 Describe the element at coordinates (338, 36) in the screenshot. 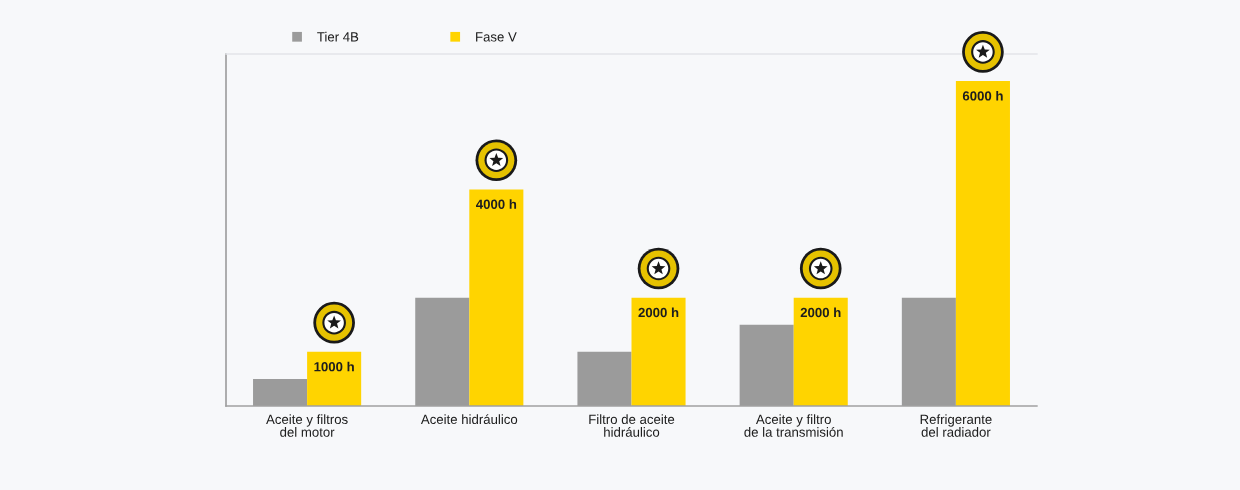

I see `legend-label: Tier 4B` at that location.